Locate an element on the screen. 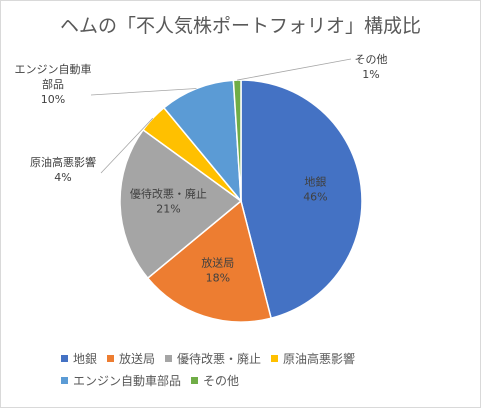  legend-item-2: 優待改悪・廃止 is located at coordinates (213, 358).